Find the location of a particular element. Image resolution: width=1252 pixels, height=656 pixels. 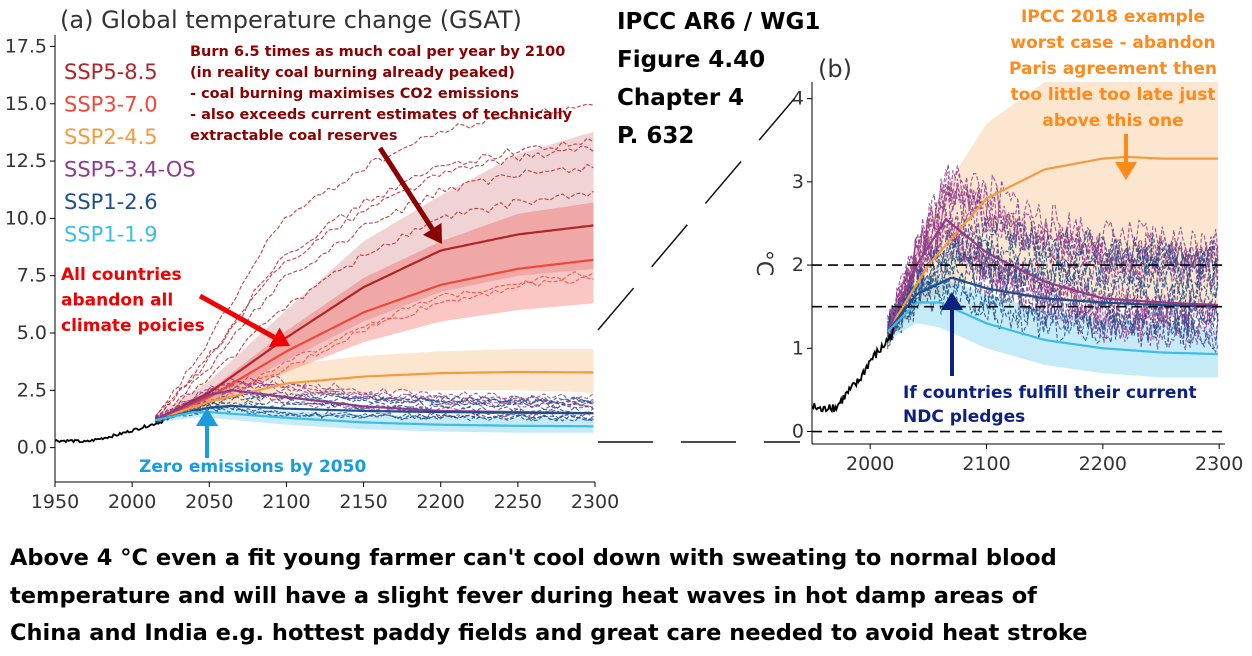

x-tick-label: 2050 is located at coordinates (209, 502).